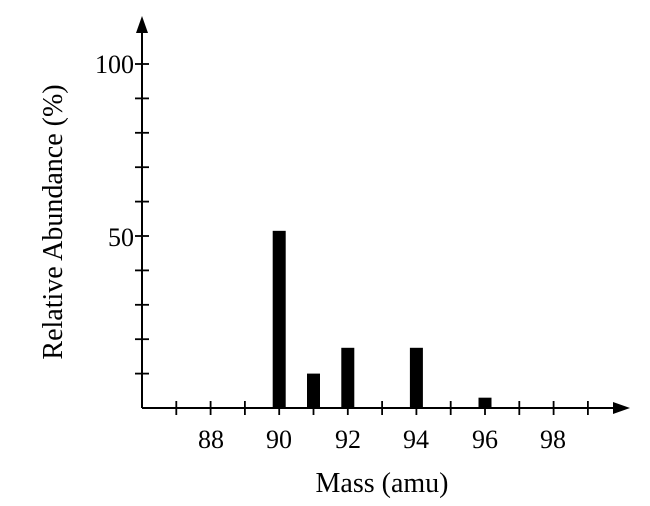 This screenshot has height=506, width=650. What do you see at coordinates (211, 439) in the screenshot?
I see `x-tick-label-88: 88` at bounding box center [211, 439].